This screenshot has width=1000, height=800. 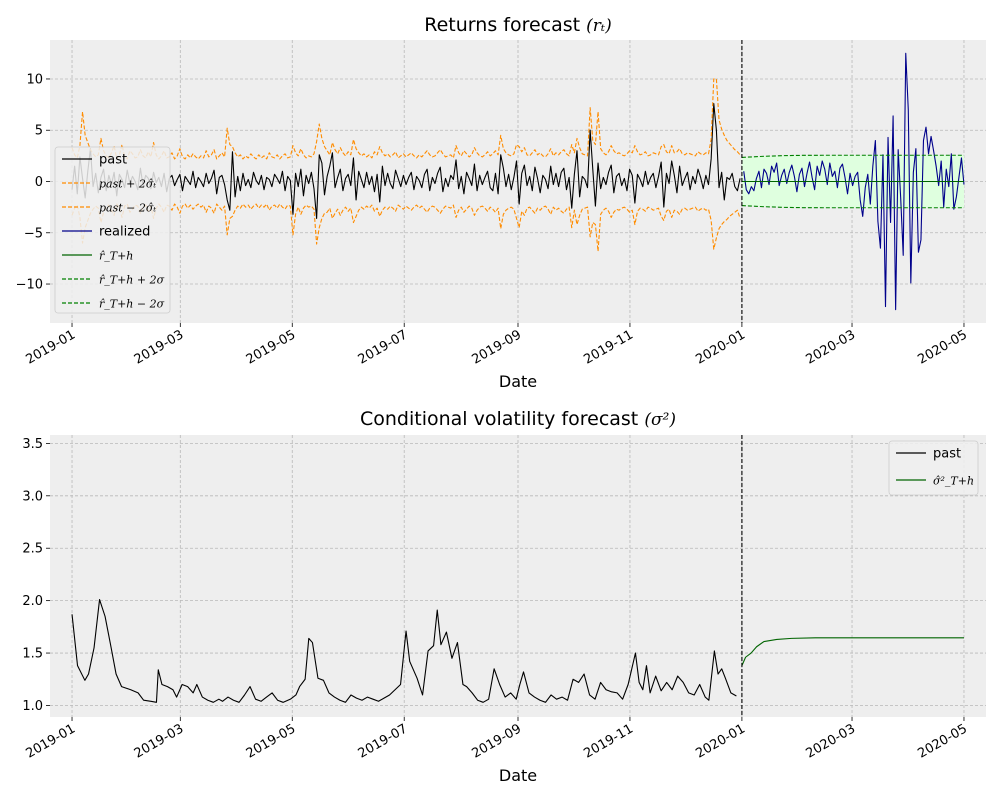 I want to click on legend-label: r̂_T+h, so click(x=116, y=256).